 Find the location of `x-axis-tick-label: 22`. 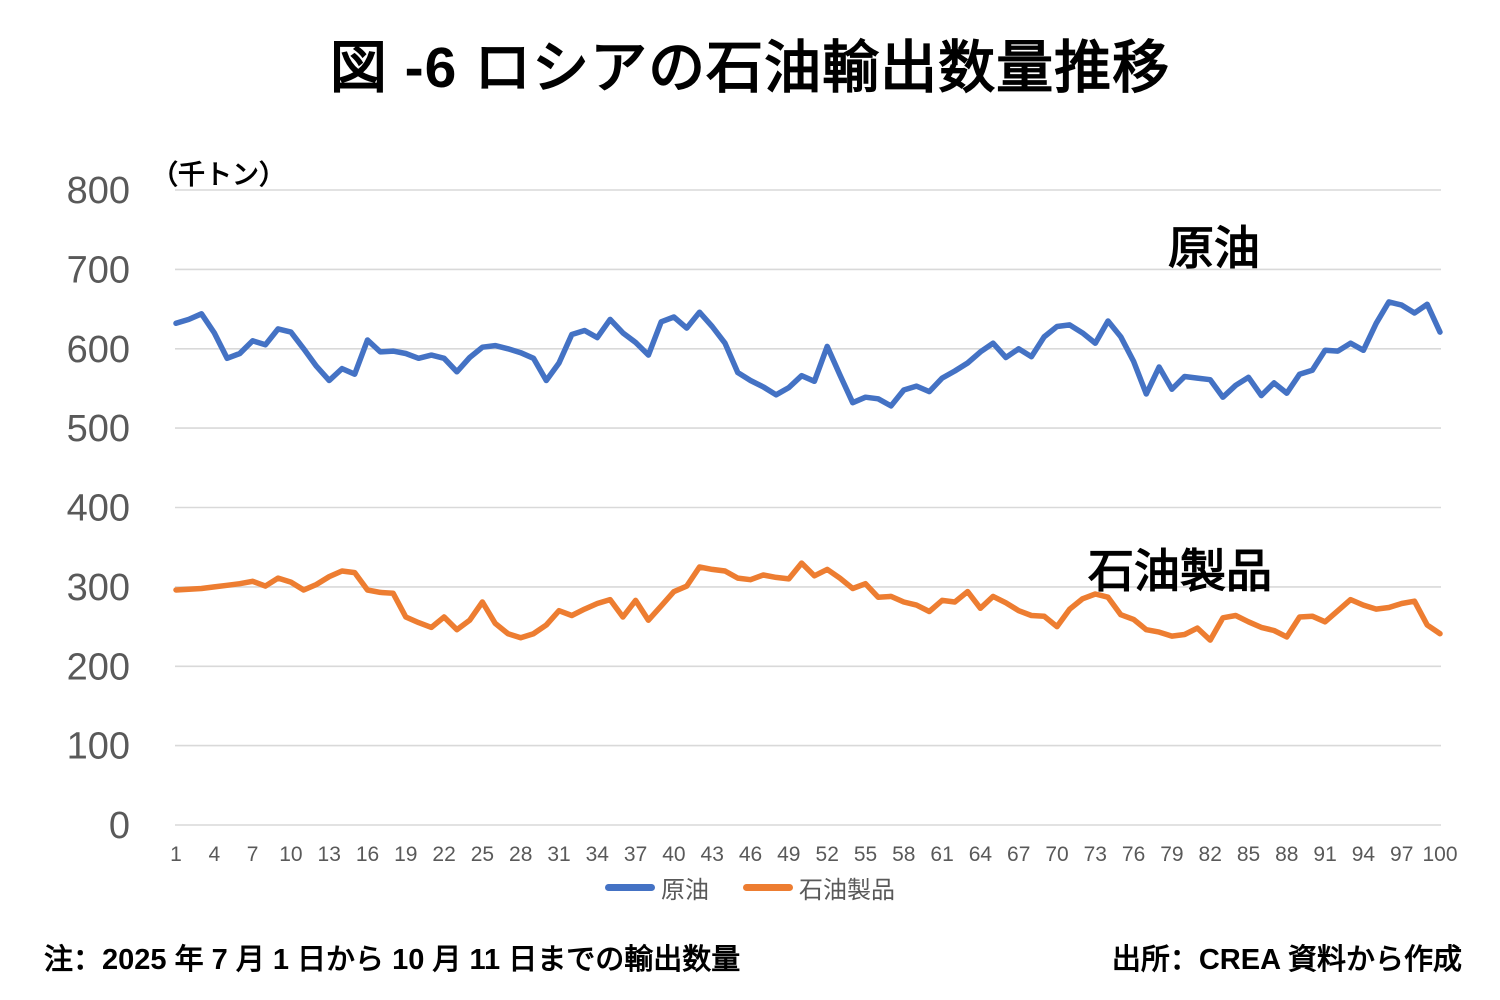

x-axis-tick-label: 22 is located at coordinates (443, 854).